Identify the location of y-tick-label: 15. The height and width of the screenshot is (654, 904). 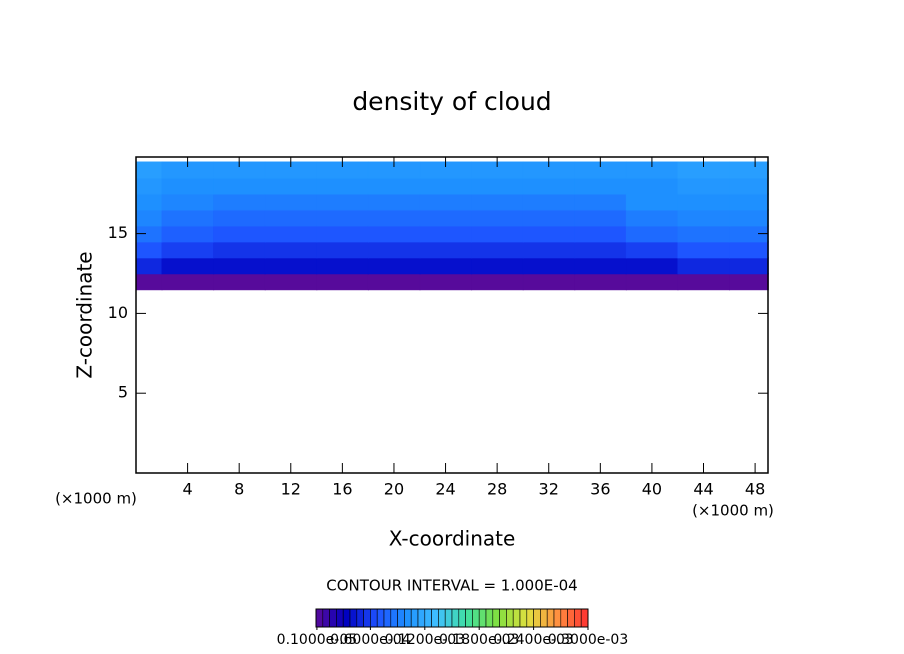
(118, 232).